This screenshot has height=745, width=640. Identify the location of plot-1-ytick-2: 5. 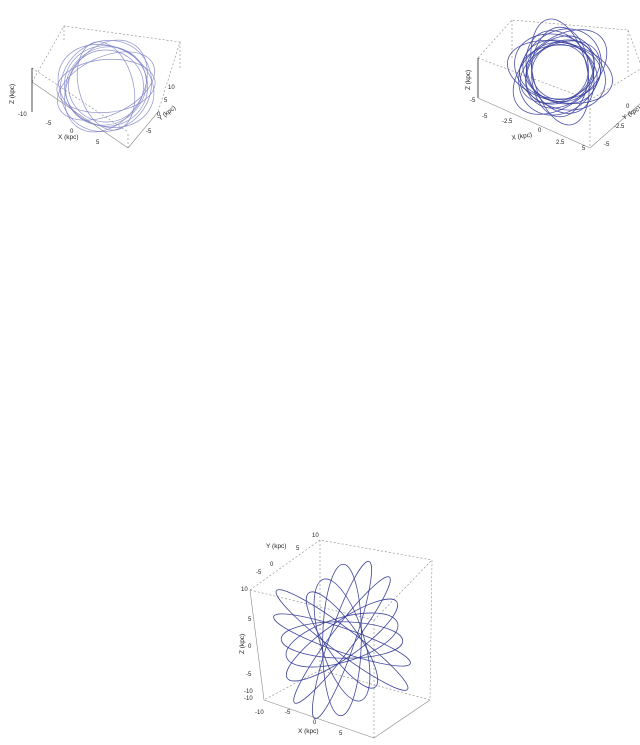
(166, 101).